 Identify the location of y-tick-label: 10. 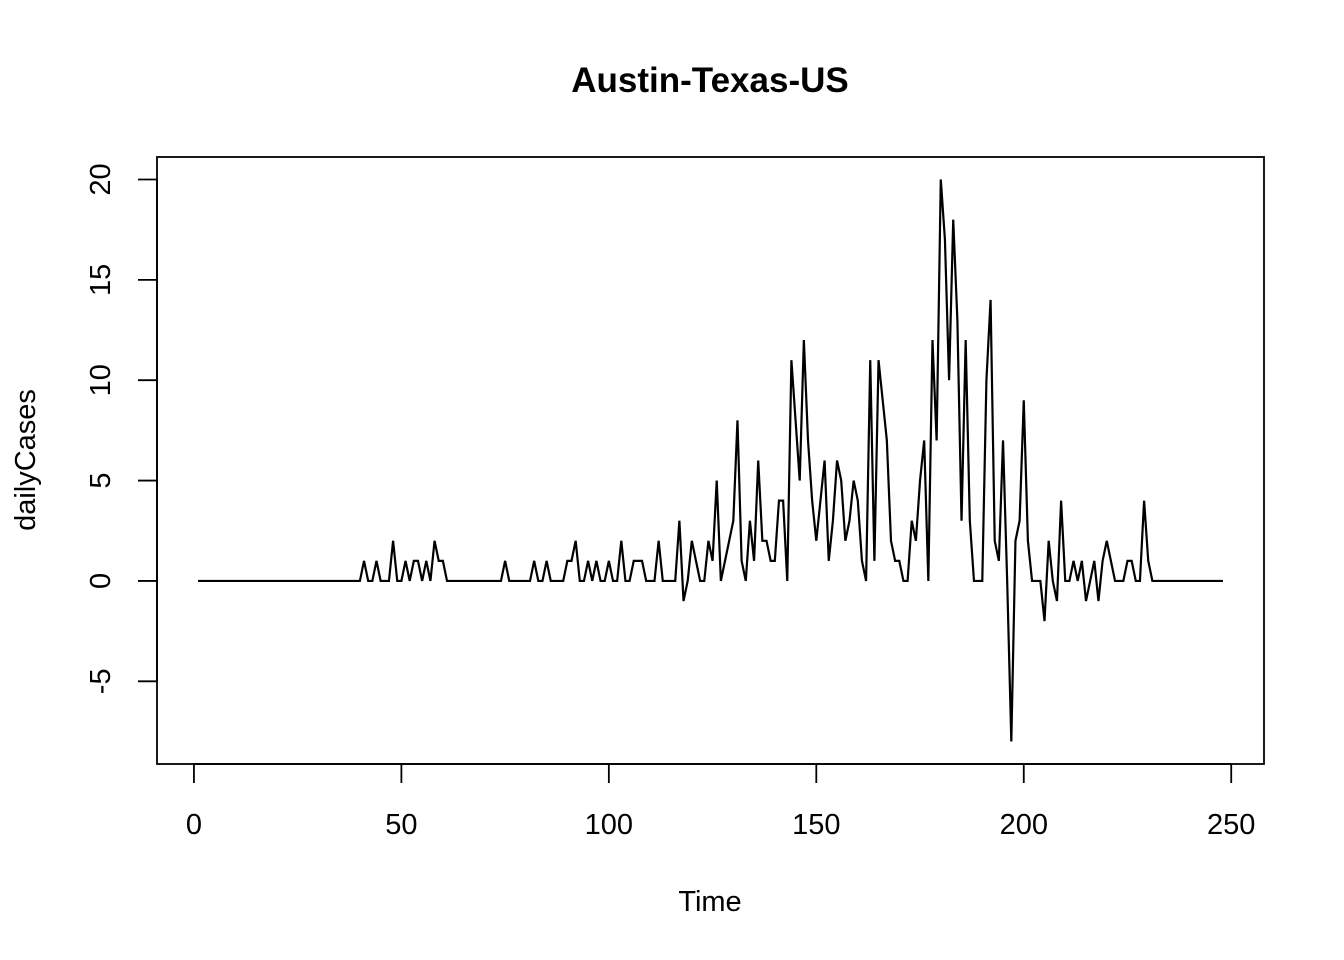
(101, 380).